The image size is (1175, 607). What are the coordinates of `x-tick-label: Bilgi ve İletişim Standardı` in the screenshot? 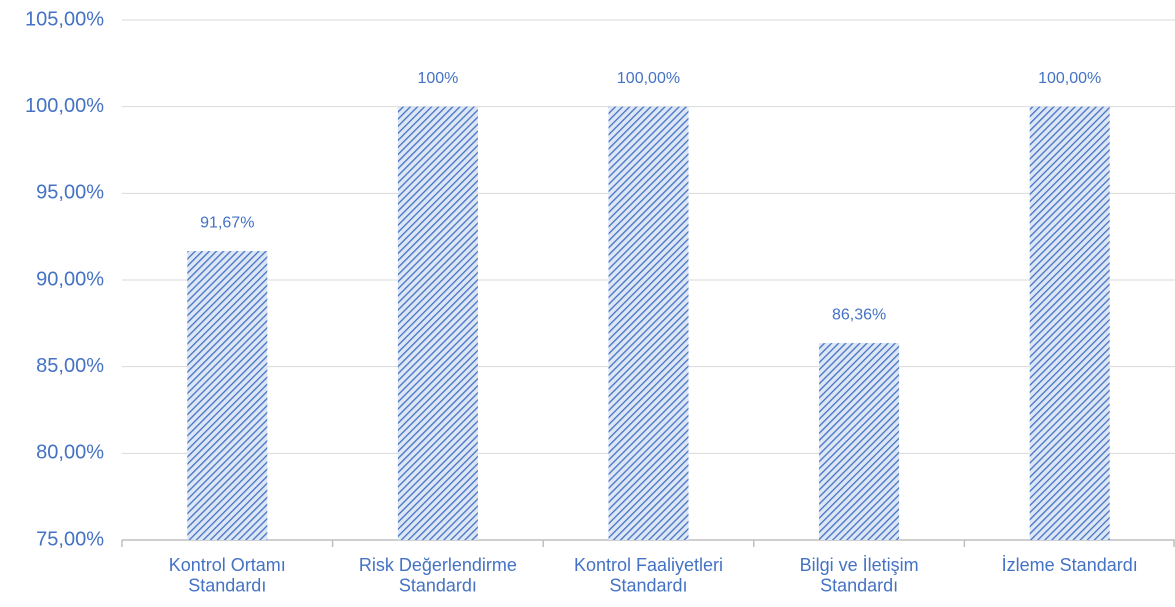 It's located at (859, 575).